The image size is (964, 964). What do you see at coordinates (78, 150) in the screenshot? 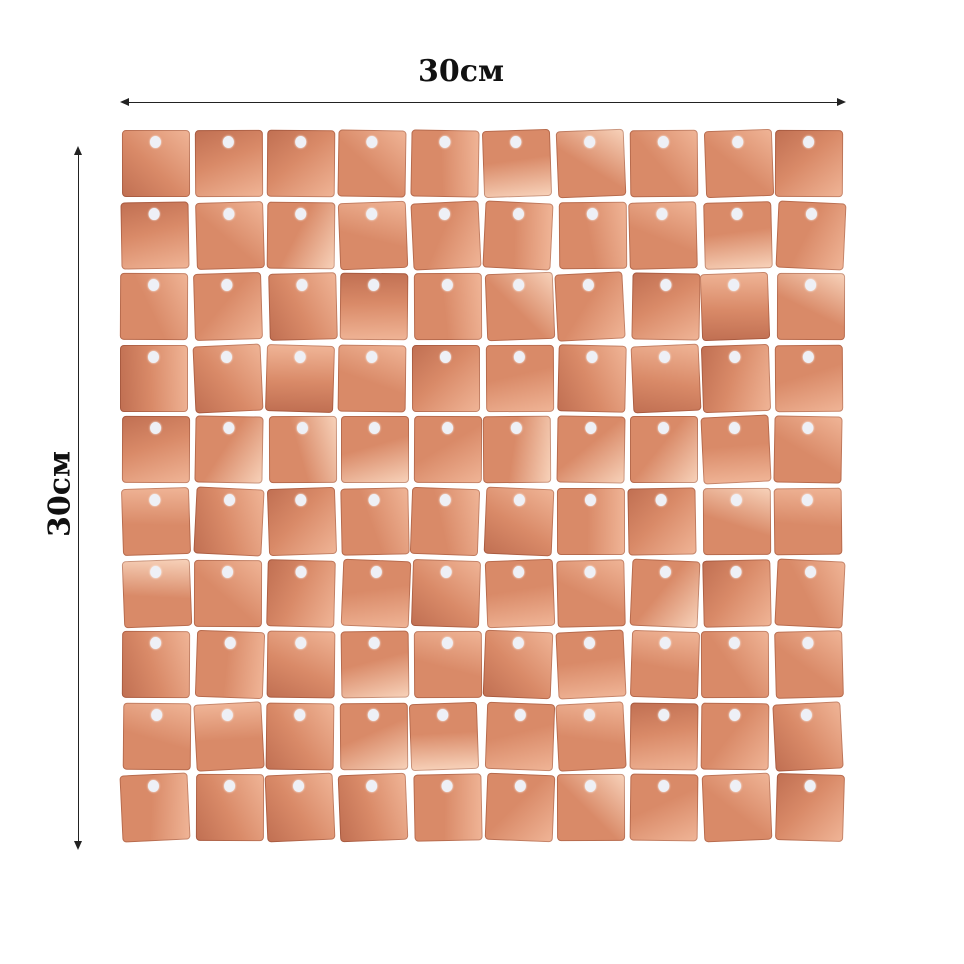
I see `arrow-up-icon` at bounding box center [78, 150].